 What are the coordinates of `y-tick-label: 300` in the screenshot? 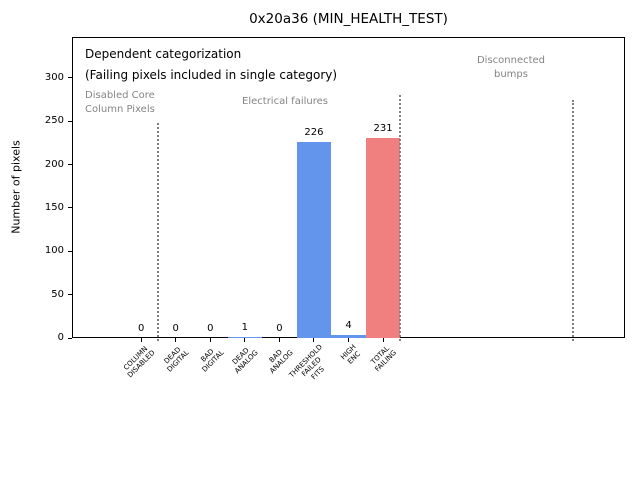 It's located at (54, 77).